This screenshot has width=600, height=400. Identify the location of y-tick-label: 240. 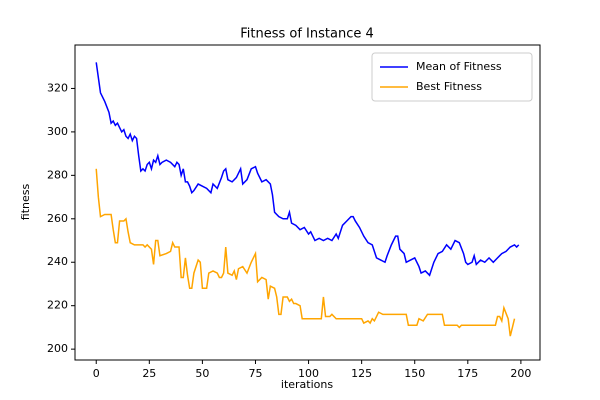
(57, 261).